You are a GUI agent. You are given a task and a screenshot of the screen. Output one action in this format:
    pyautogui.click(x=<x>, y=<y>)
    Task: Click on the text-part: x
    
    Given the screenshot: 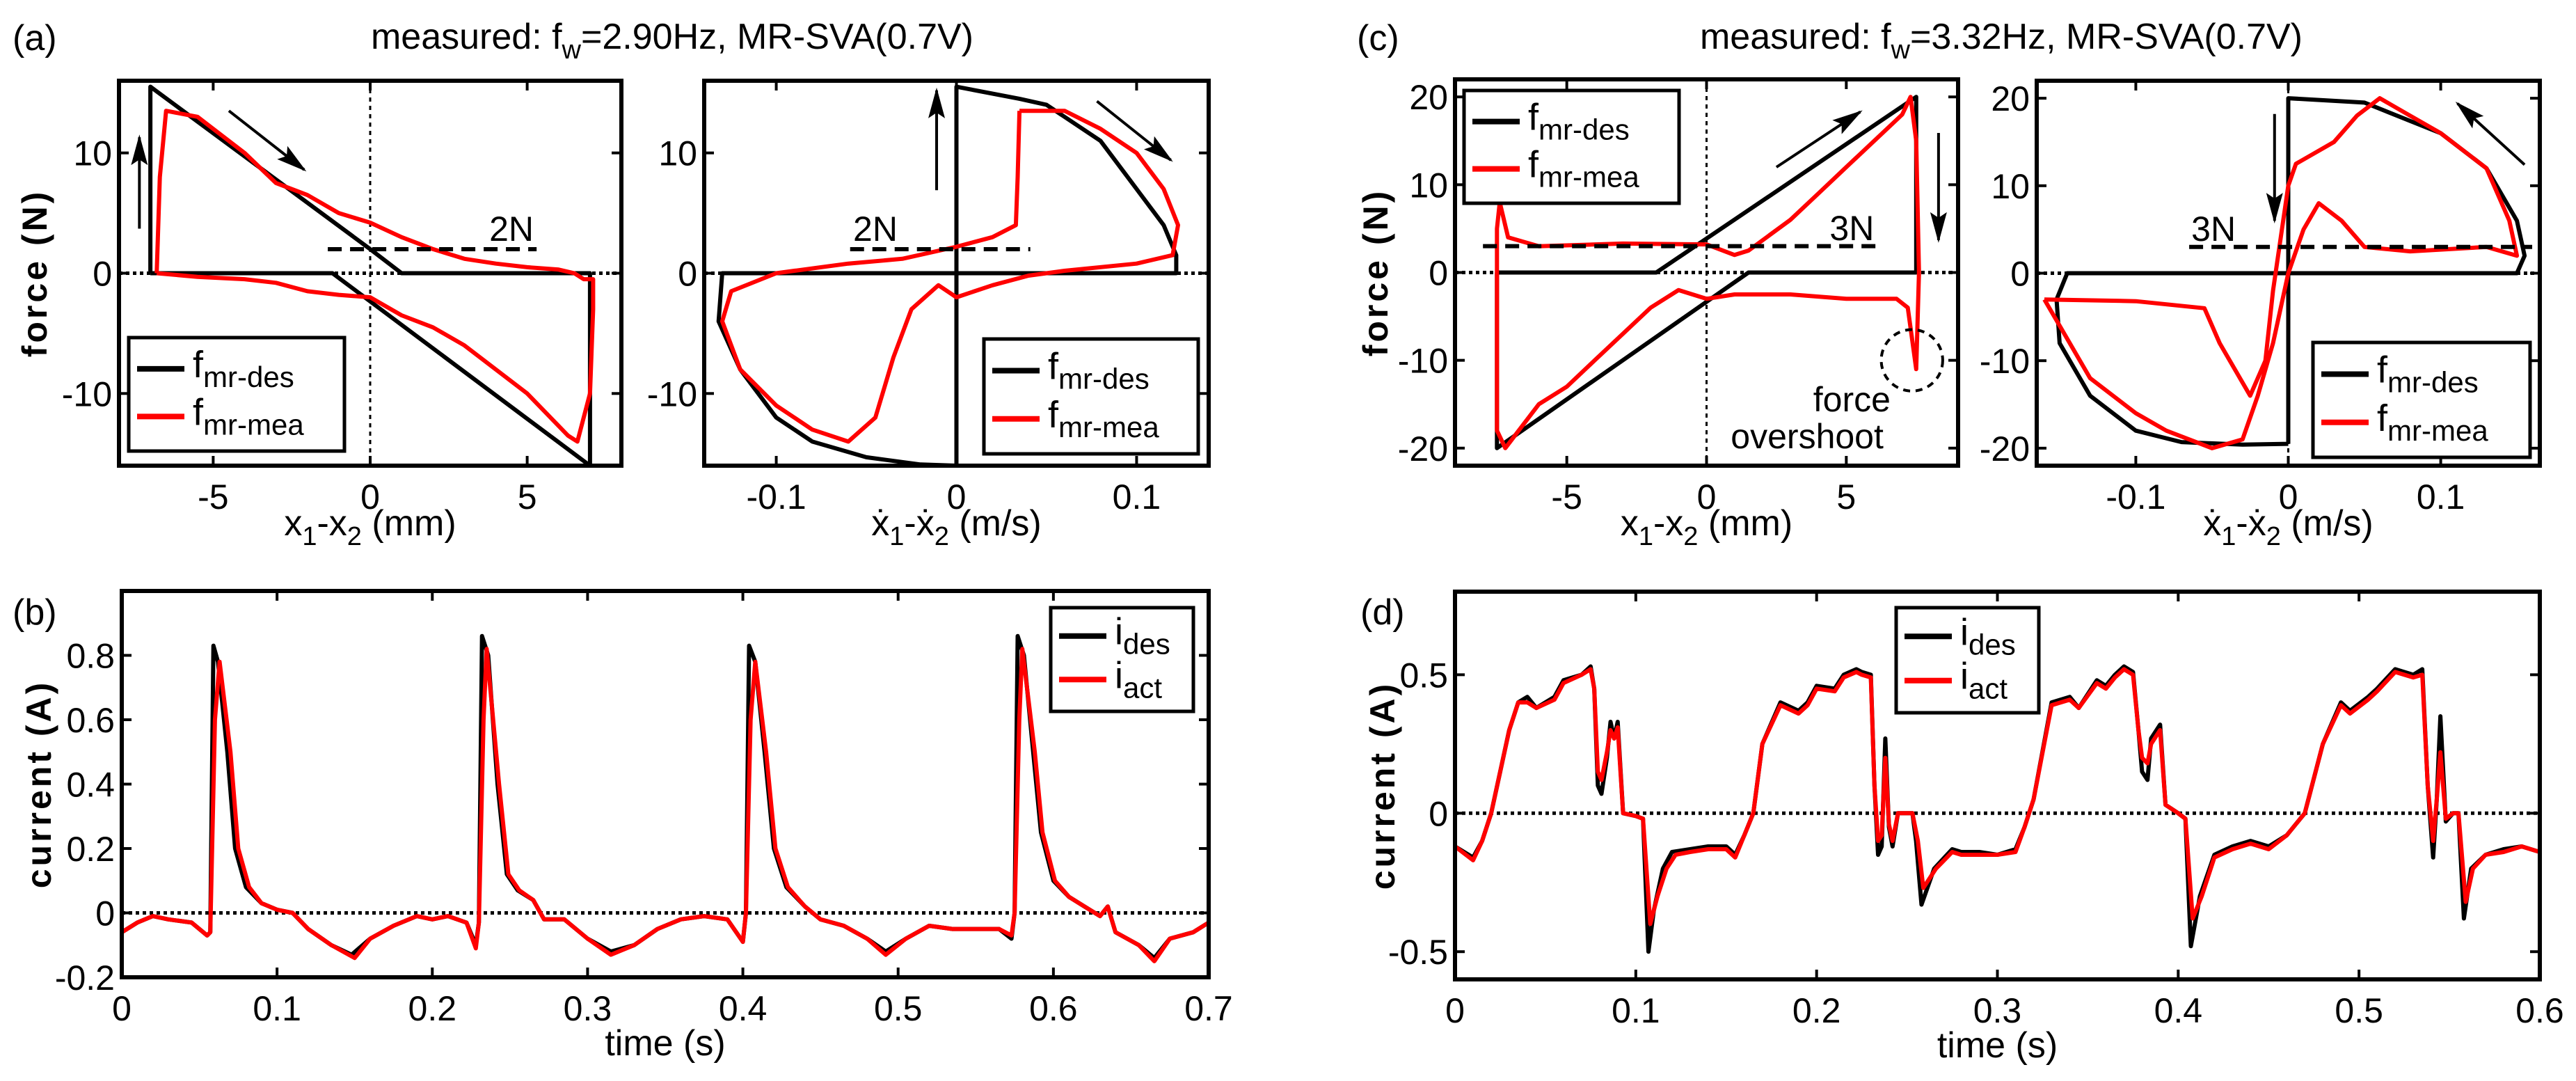 What is the action you would take?
    pyautogui.click(x=293, y=523)
    